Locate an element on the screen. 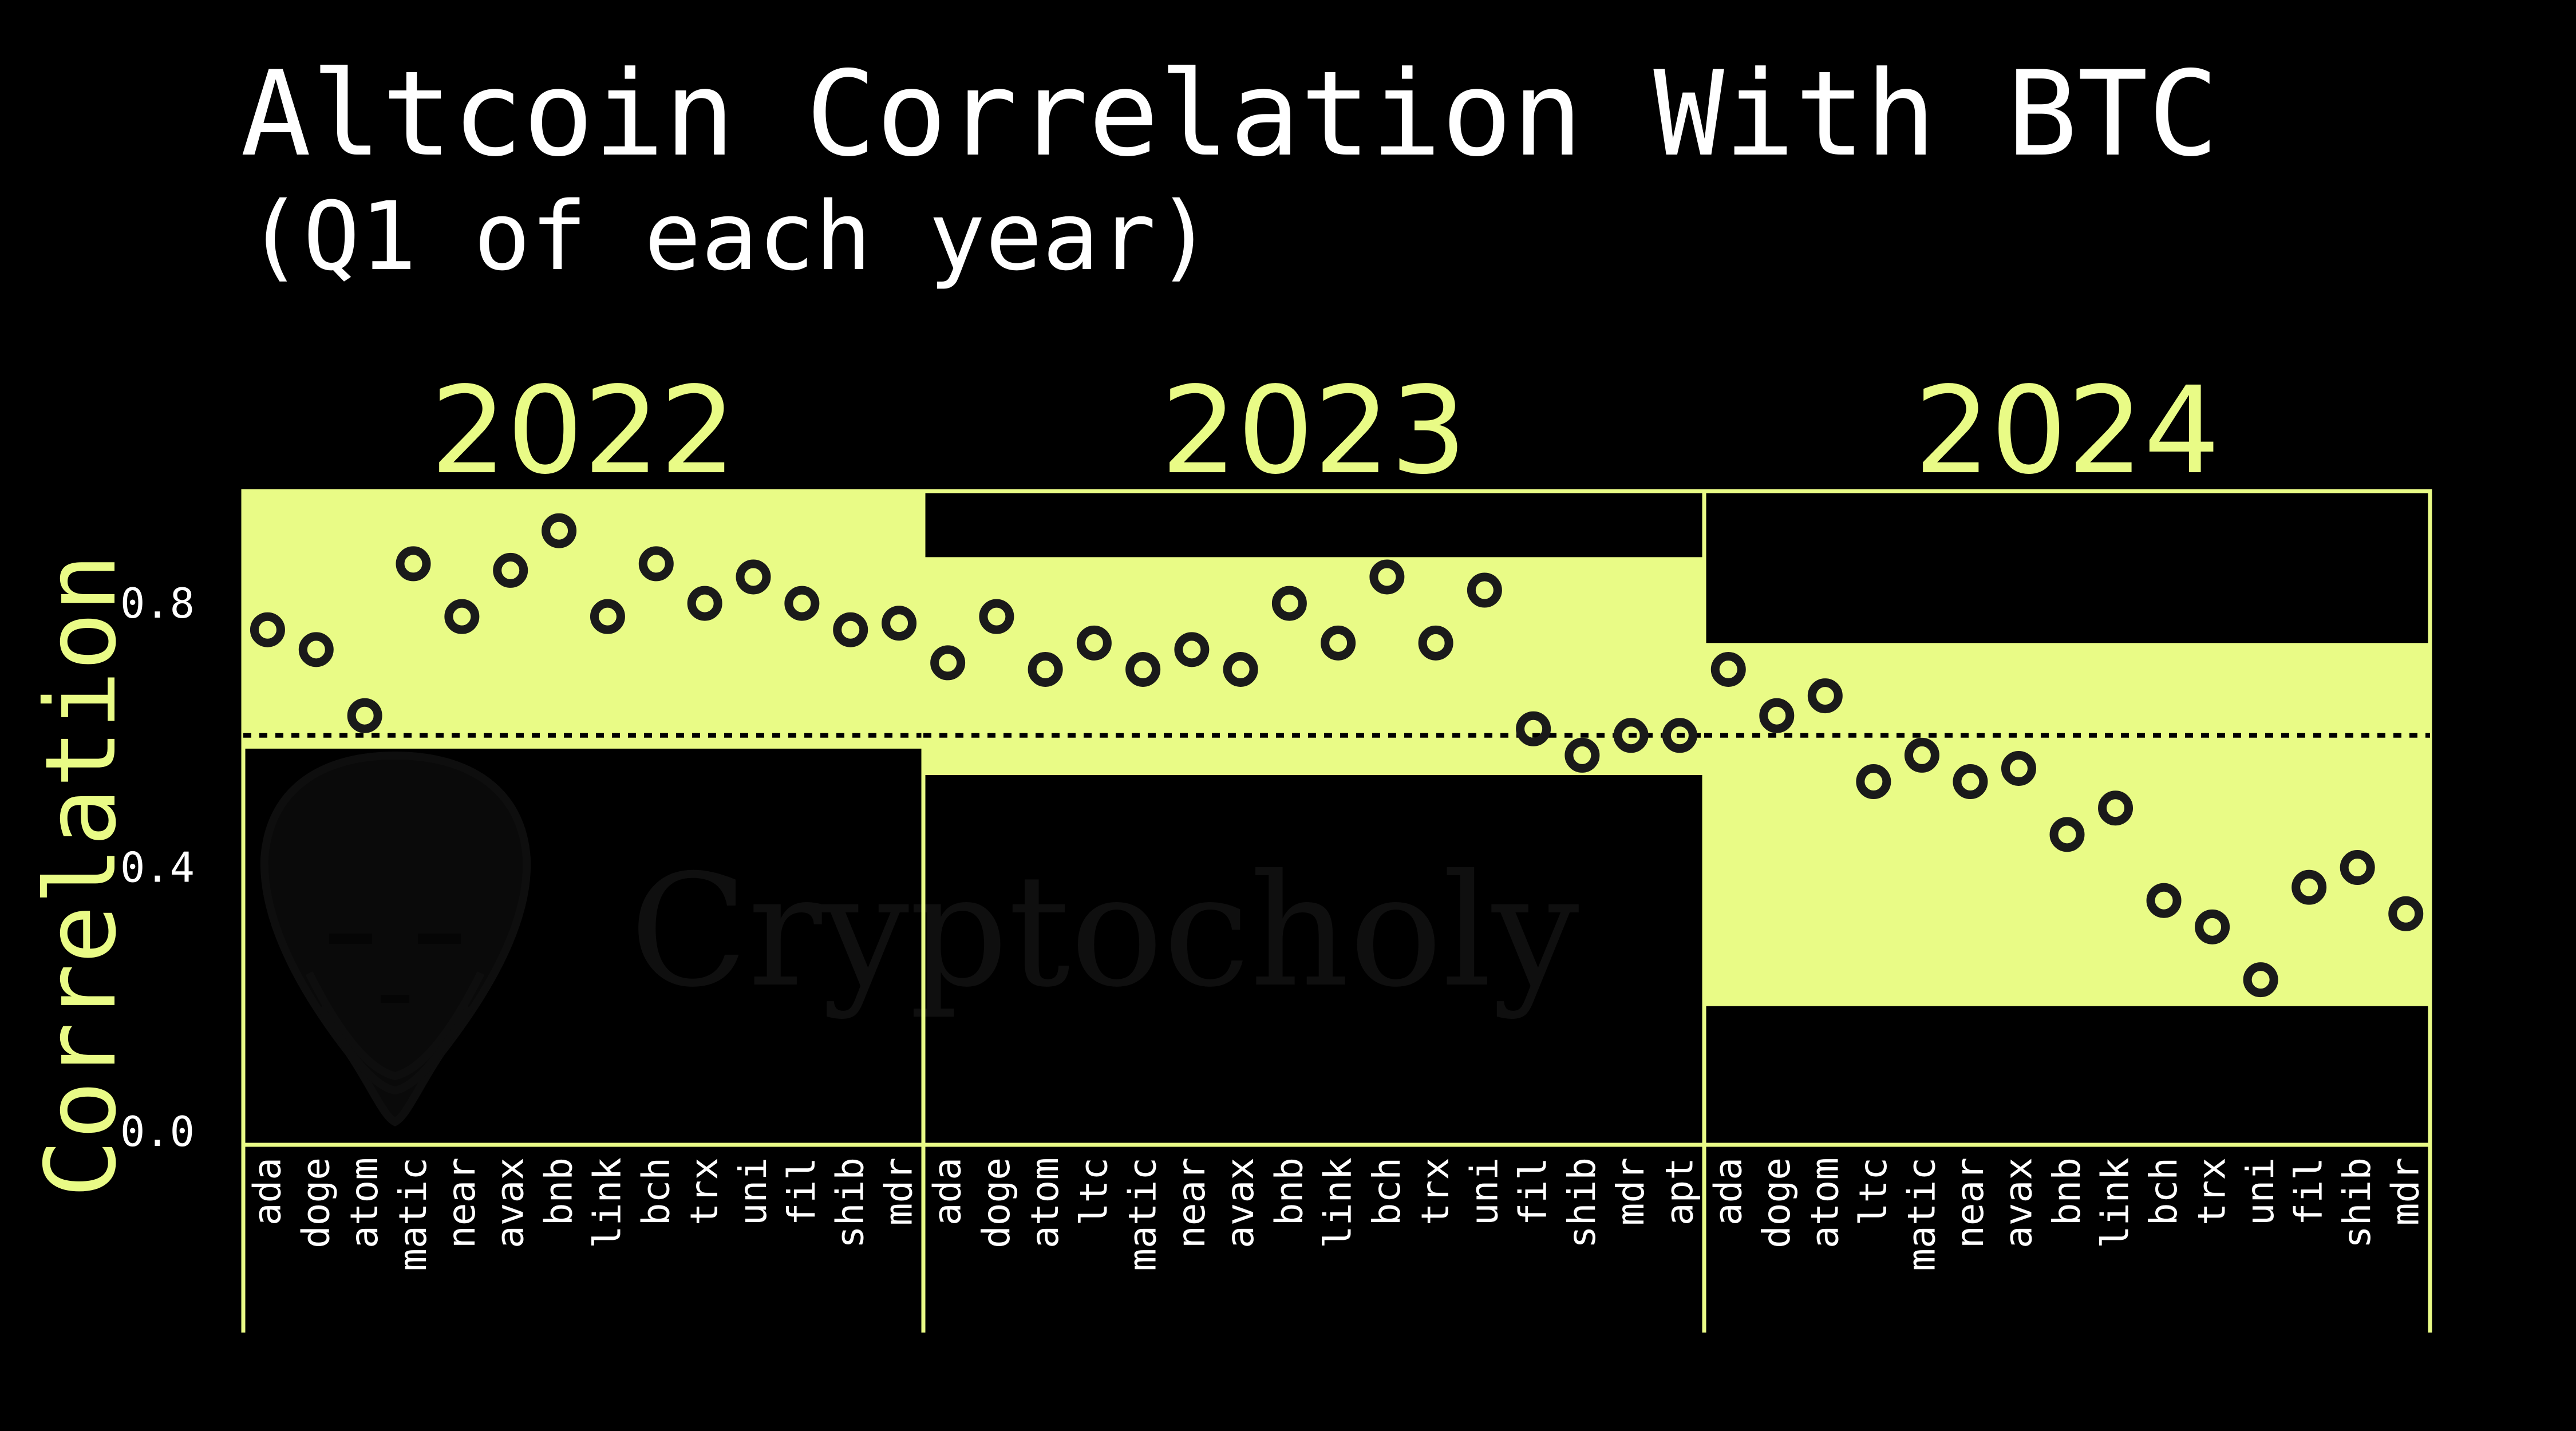  panel-year-label: 2022 is located at coordinates (583, 431).